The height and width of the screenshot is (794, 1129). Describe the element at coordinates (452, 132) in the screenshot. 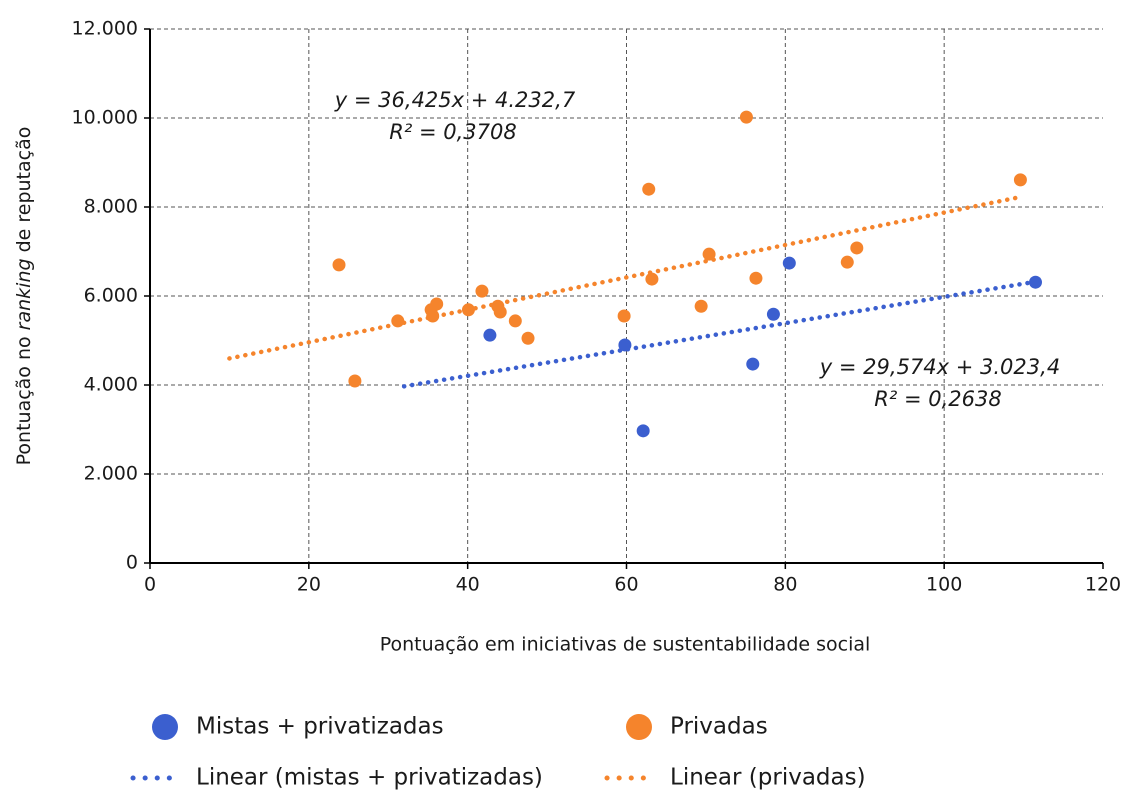

I see `trend-equation: R² = 0,3708` at that location.